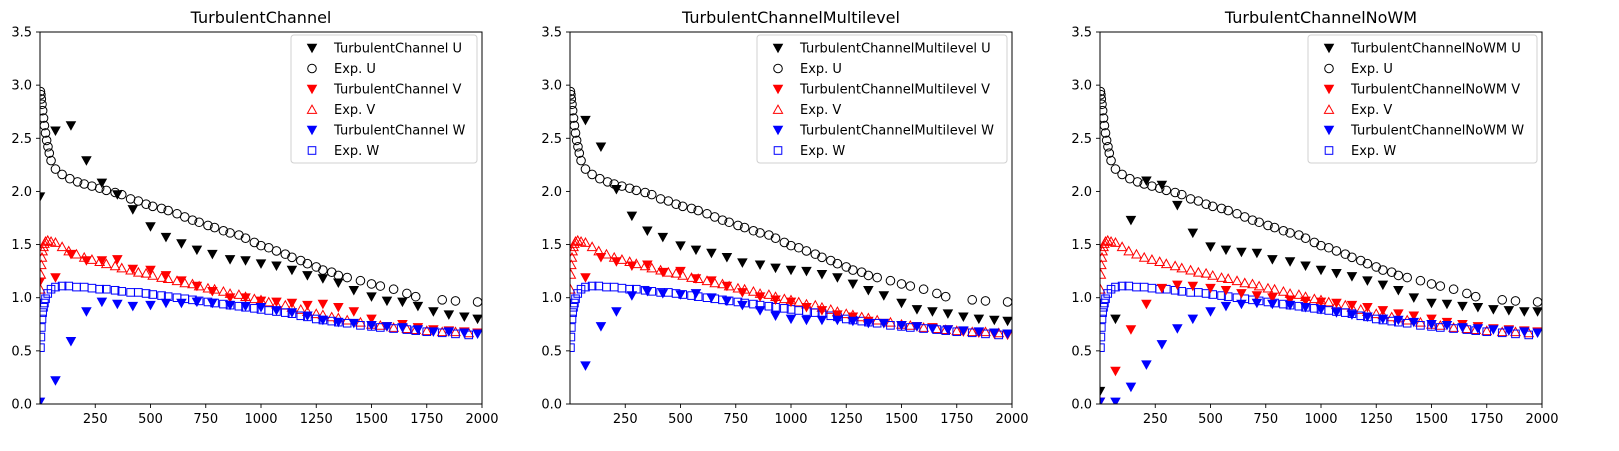 Image resolution: width=1619 pixels, height=451 pixels. Describe the element at coordinates (1081, 33) in the screenshot. I see `y-tick-label: 3.5` at that location.